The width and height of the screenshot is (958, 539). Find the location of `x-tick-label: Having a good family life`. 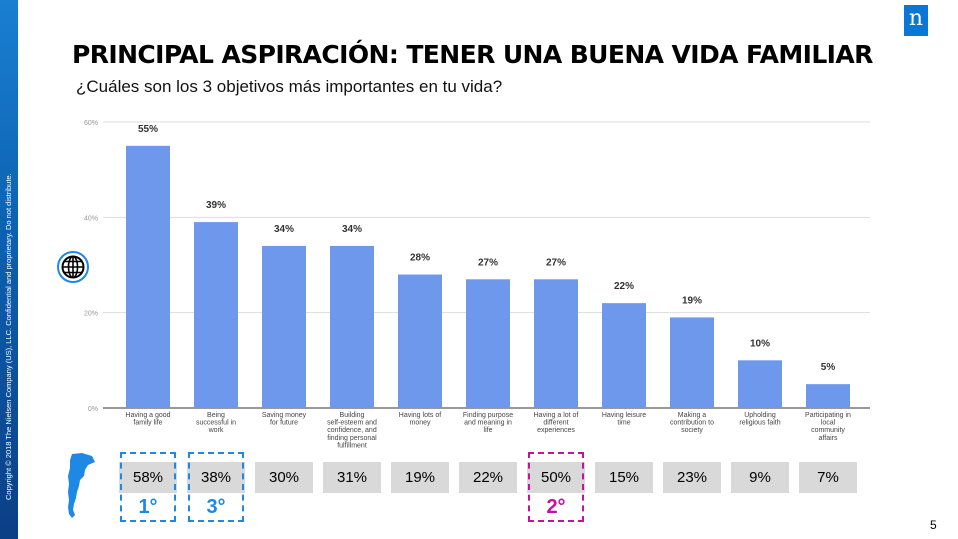

x-tick-label: Having a good family life is located at coordinates (147, 419).